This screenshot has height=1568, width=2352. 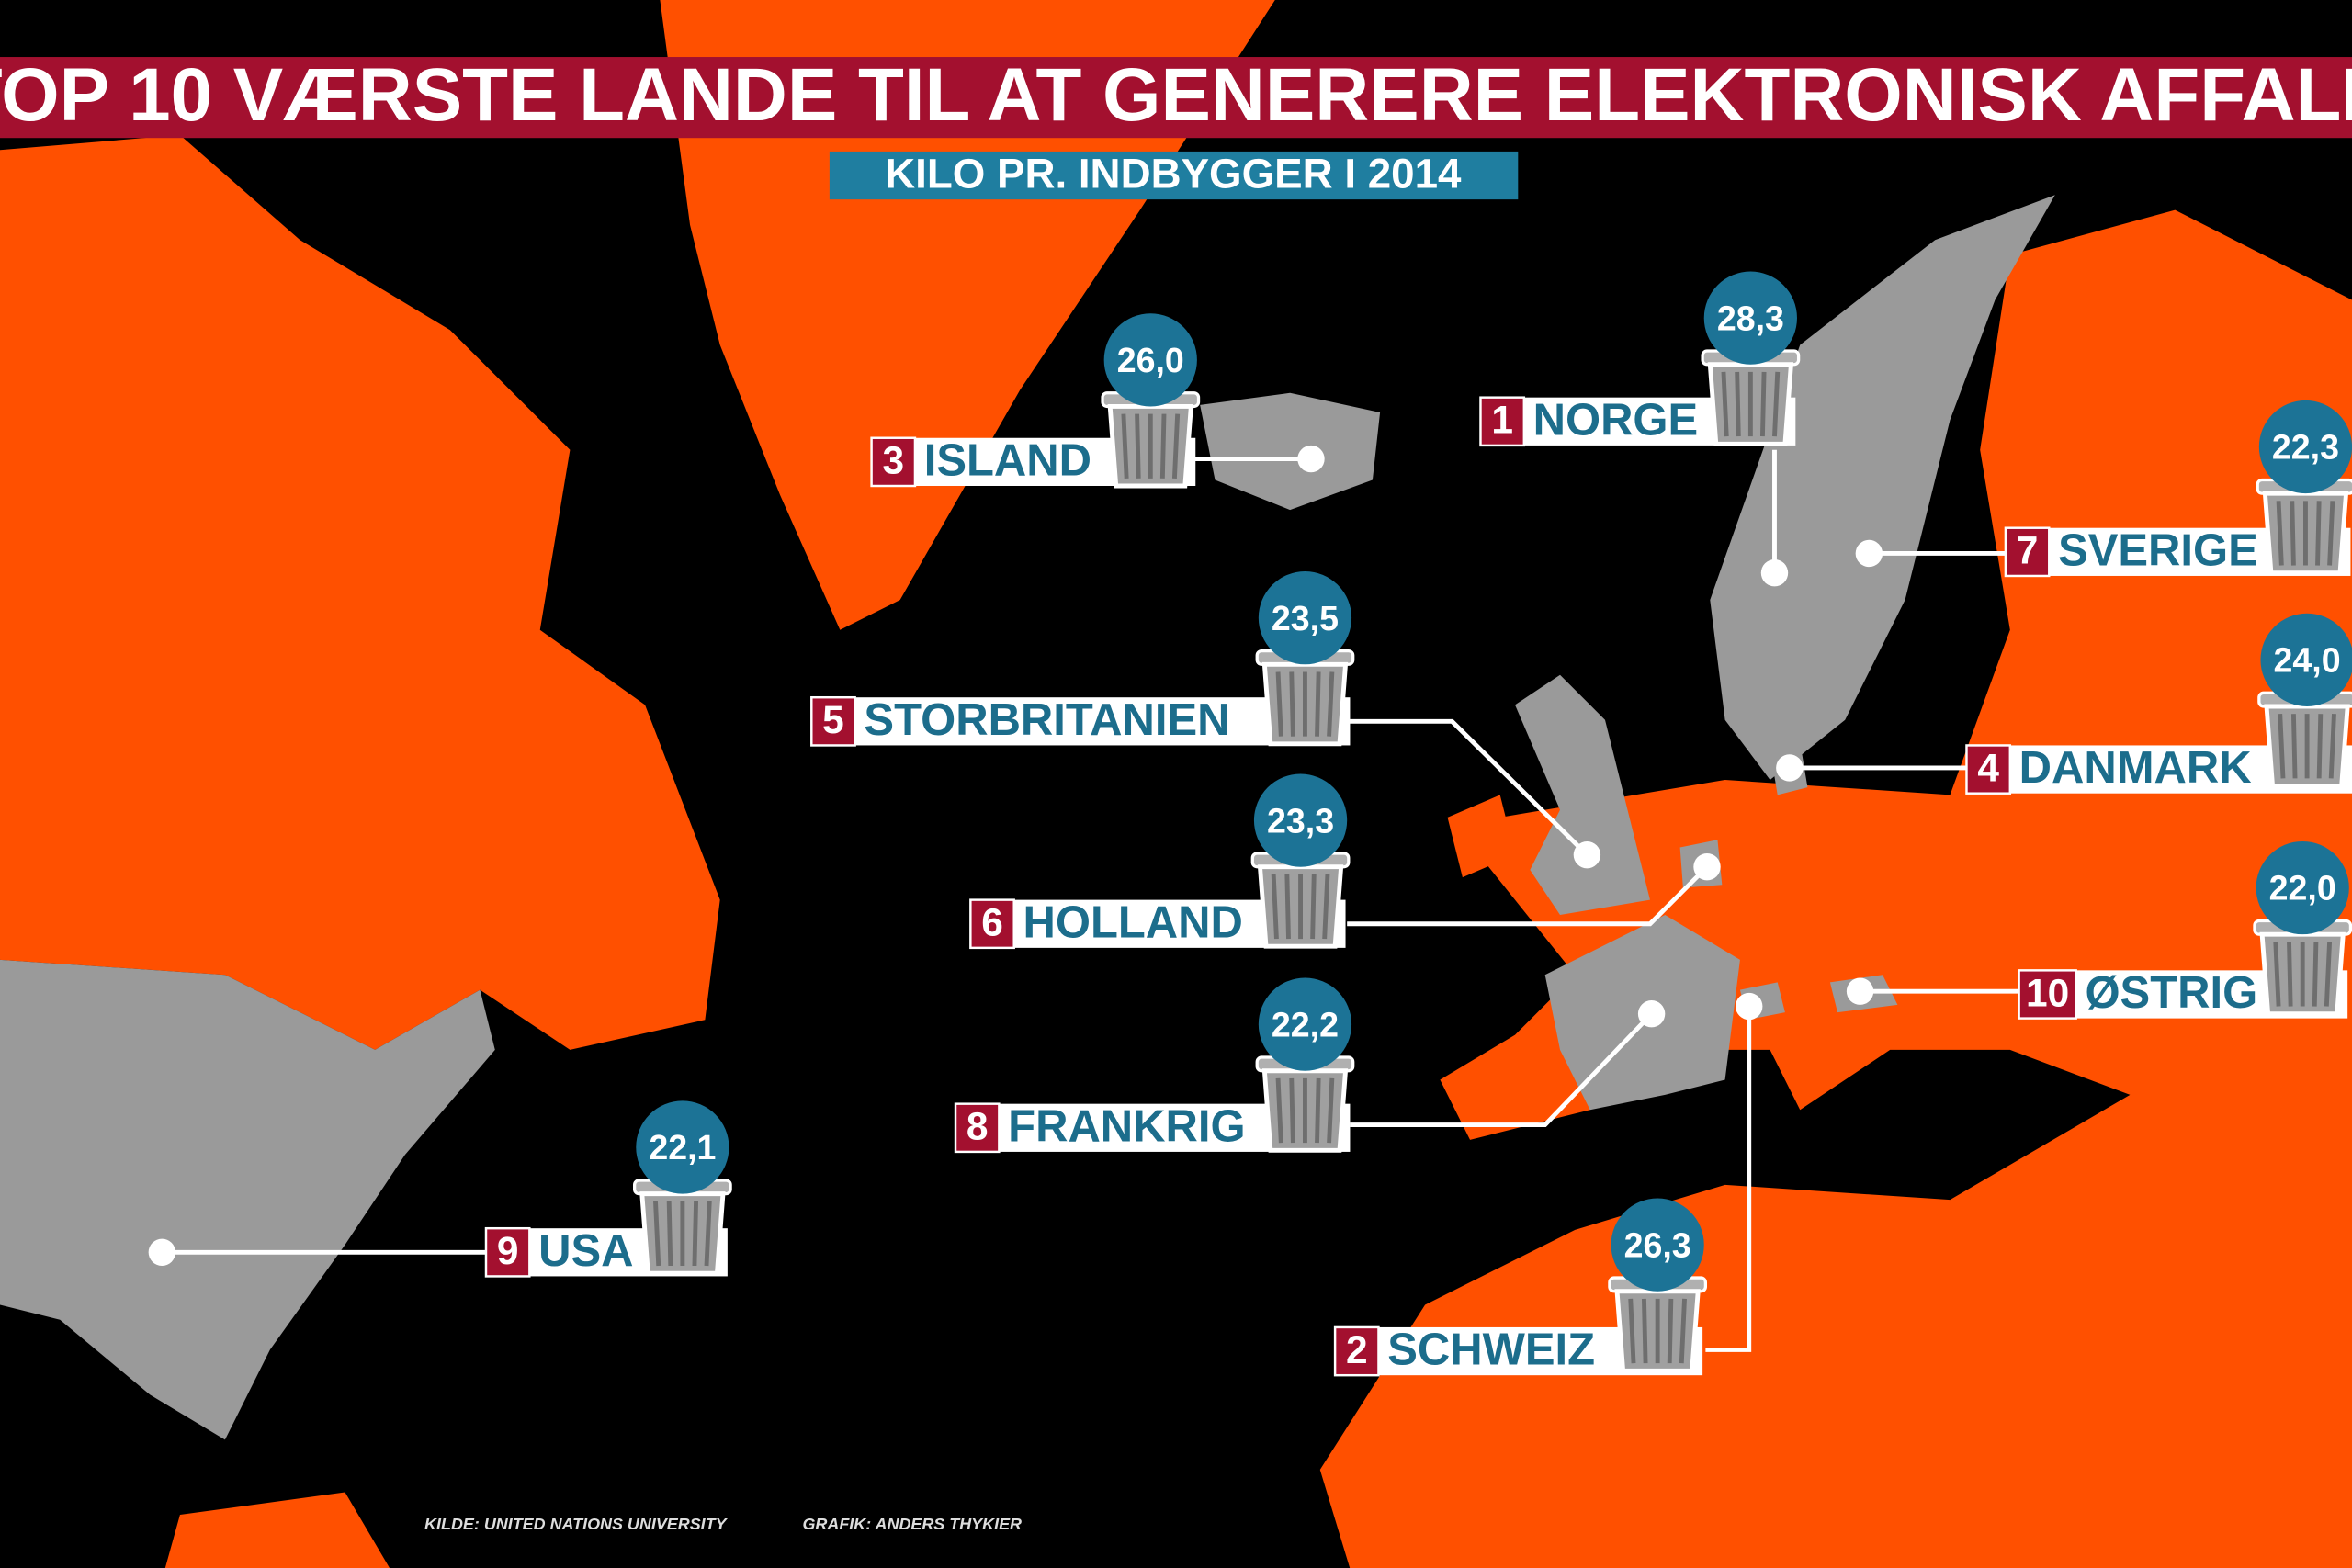 I want to click on rank: 4, so click(x=1988, y=767).